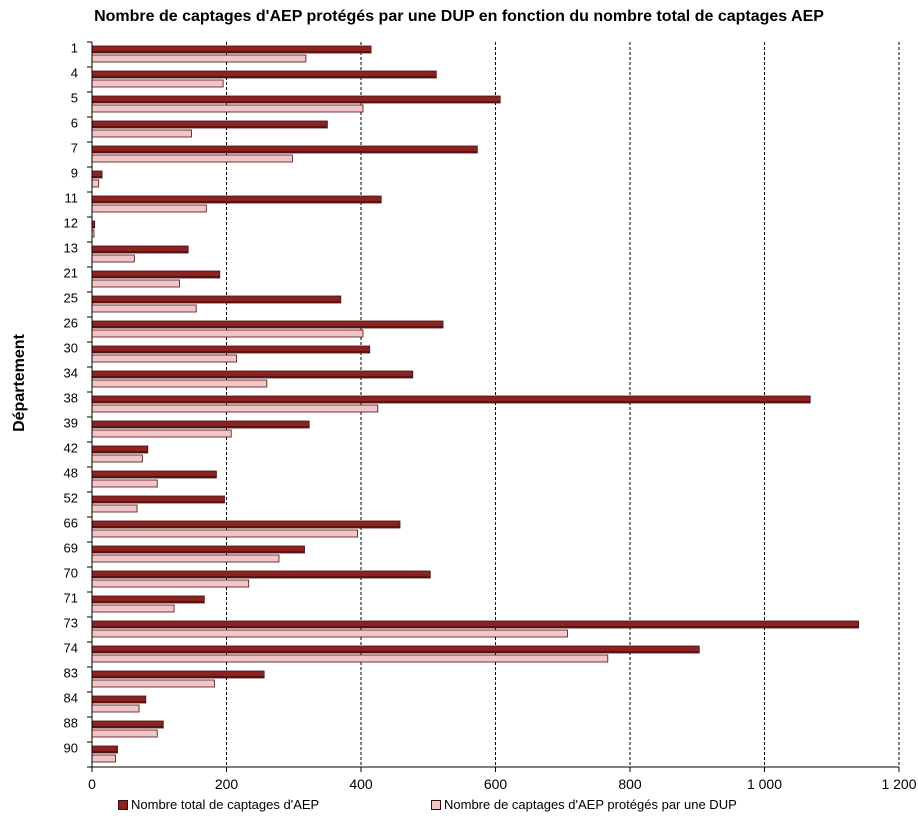 The width and height of the screenshot is (918, 818). What do you see at coordinates (764, 784) in the screenshot?
I see `x-tick-label-1000: 1 000` at bounding box center [764, 784].